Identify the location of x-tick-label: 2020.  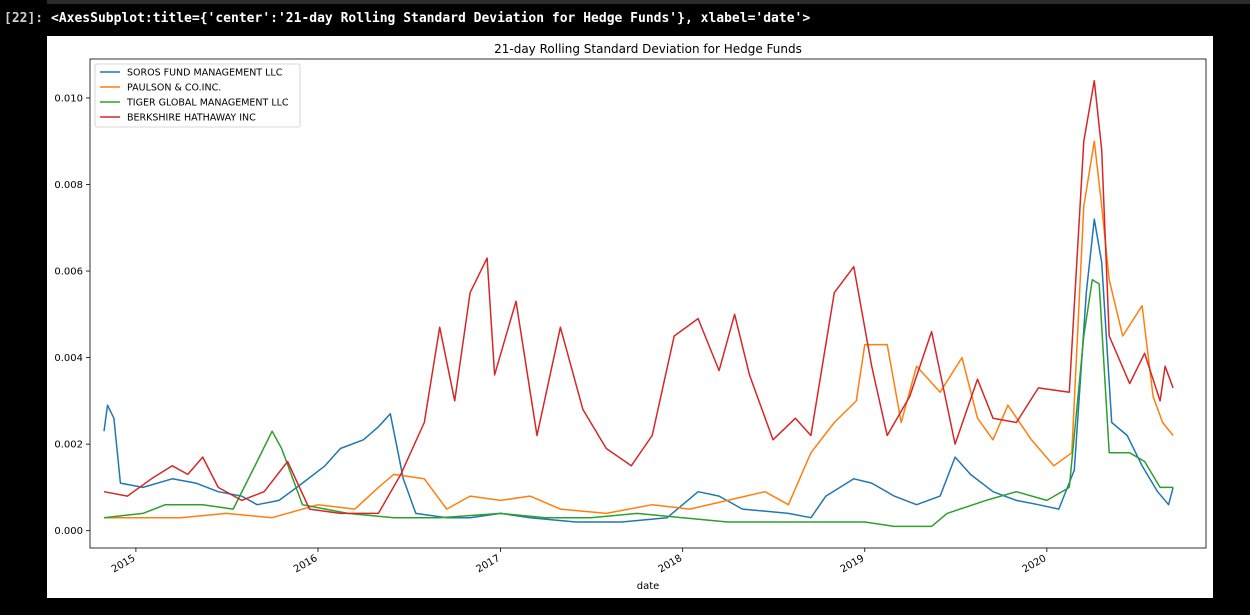
(1035, 564).